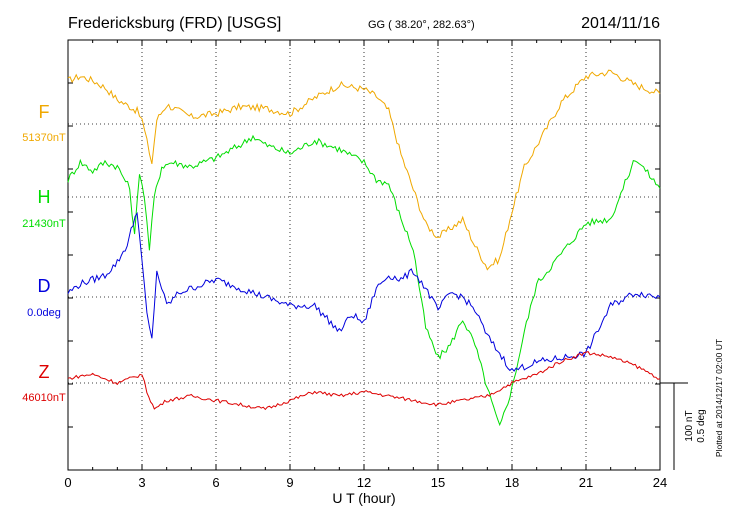 This screenshot has height=520, width=730. I want to click on x-tick-label: 15, so click(438, 482).